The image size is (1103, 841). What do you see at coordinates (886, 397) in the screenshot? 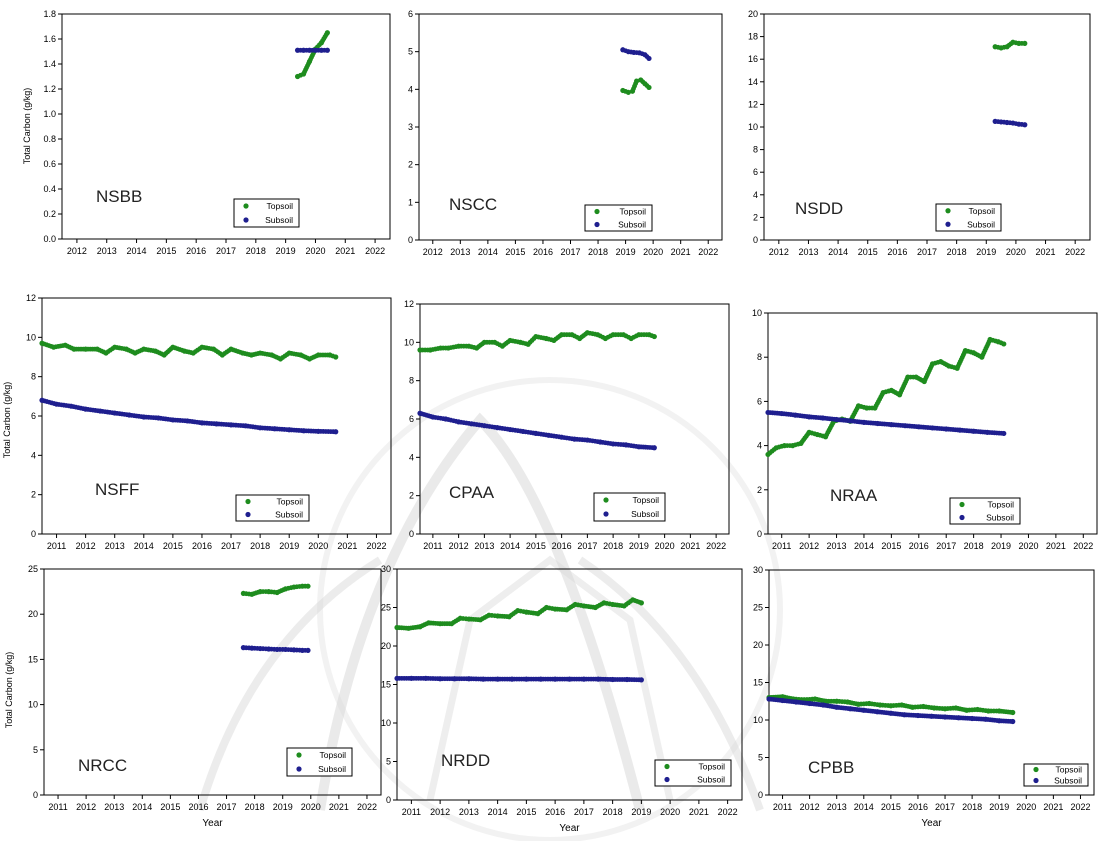
I see `series-topsoil` at bounding box center [886, 397].